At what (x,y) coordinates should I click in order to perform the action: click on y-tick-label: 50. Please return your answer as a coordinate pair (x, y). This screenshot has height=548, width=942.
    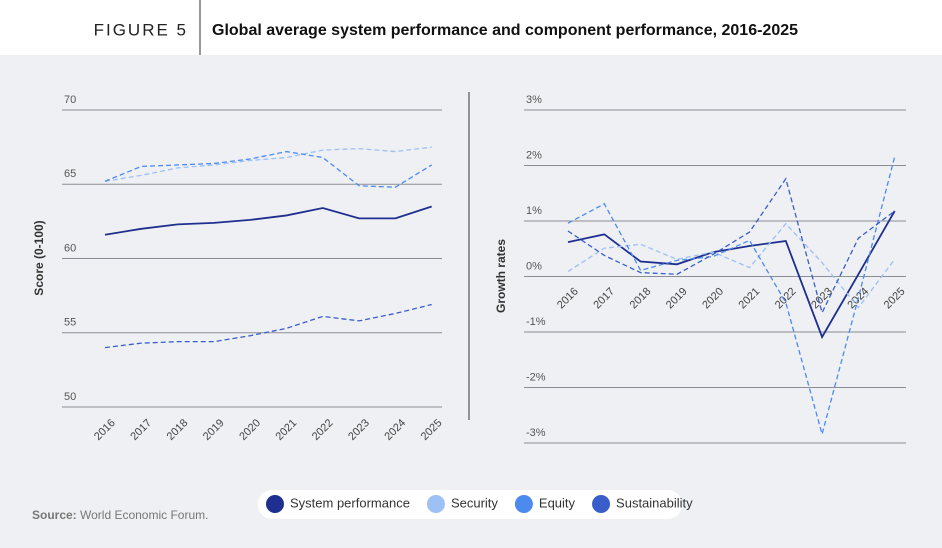
    Looking at the image, I should click on (70, 397).